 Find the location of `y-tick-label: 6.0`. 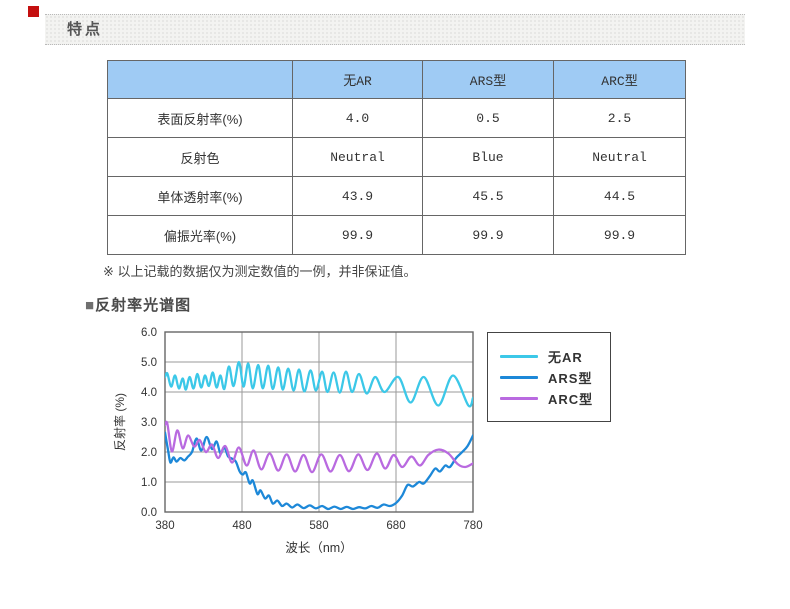

y-tick-label: 6.0 is located at coordinates (149, 333).